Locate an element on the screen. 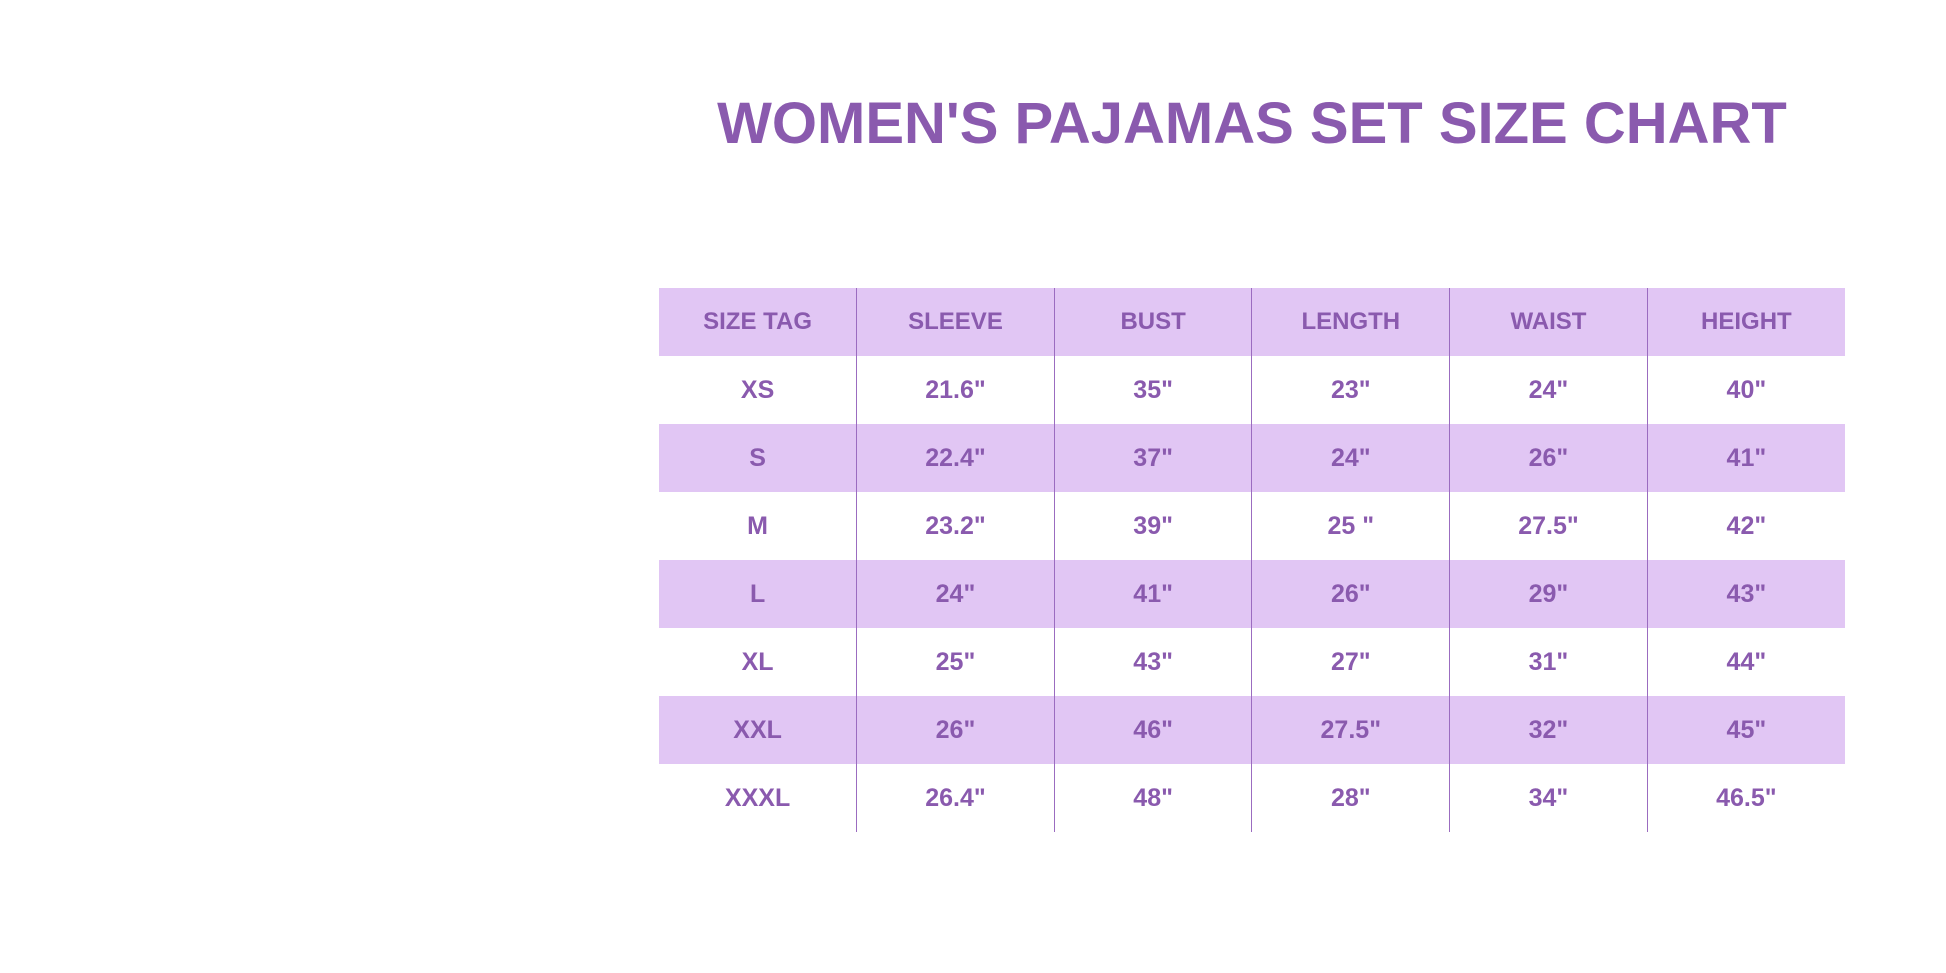  column-header: WAIST is located at coordinates (1548, 322).